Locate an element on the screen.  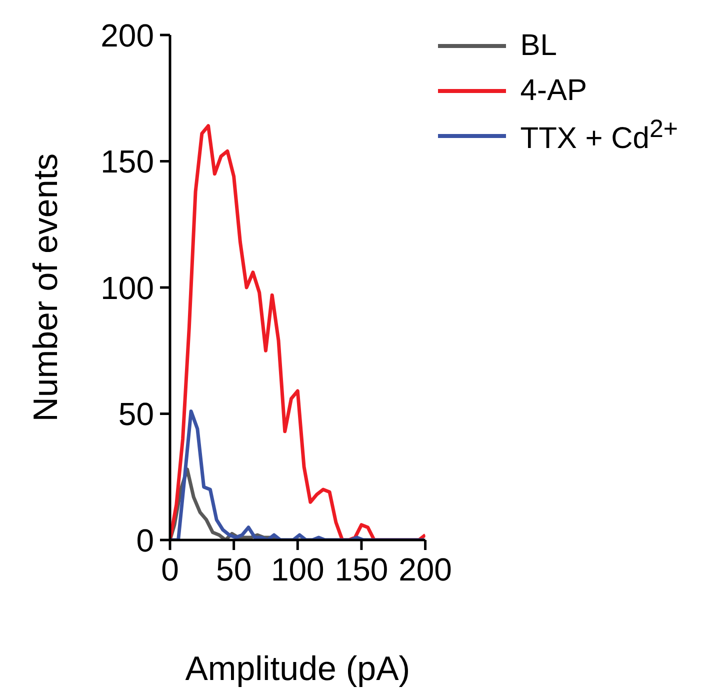
y-tick-label: 0 is located at coordinates (145, 540).